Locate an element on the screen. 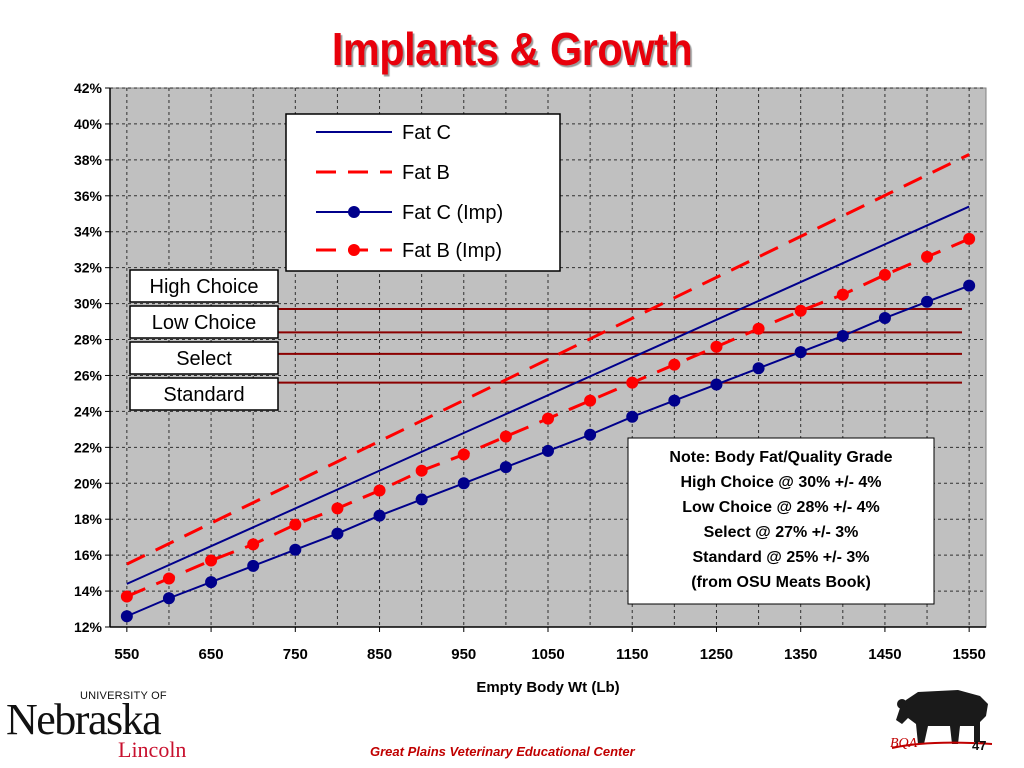 This screenshot has height=768, width=1024. cattle-icon is located at coordinates (942, 719).